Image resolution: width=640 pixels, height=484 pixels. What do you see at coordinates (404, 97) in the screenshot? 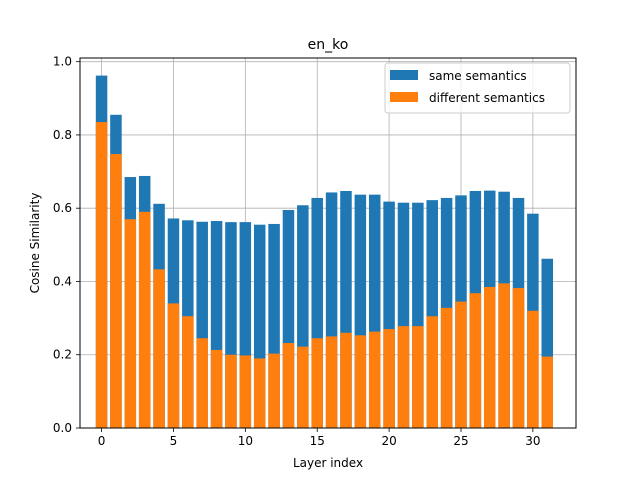
I see `legend-swatch-different-semantics` at bounding box center [404, 97].